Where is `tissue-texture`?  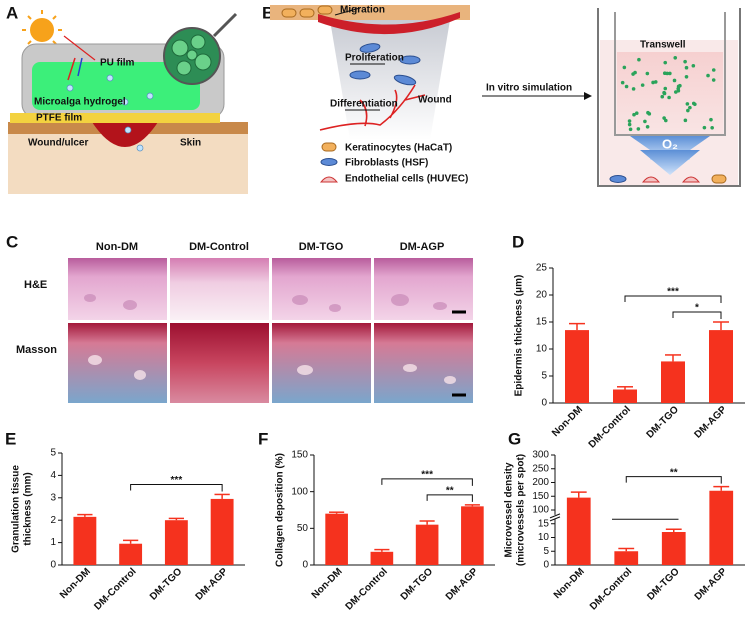 tissue-texture is located at coordinates (265, 303).